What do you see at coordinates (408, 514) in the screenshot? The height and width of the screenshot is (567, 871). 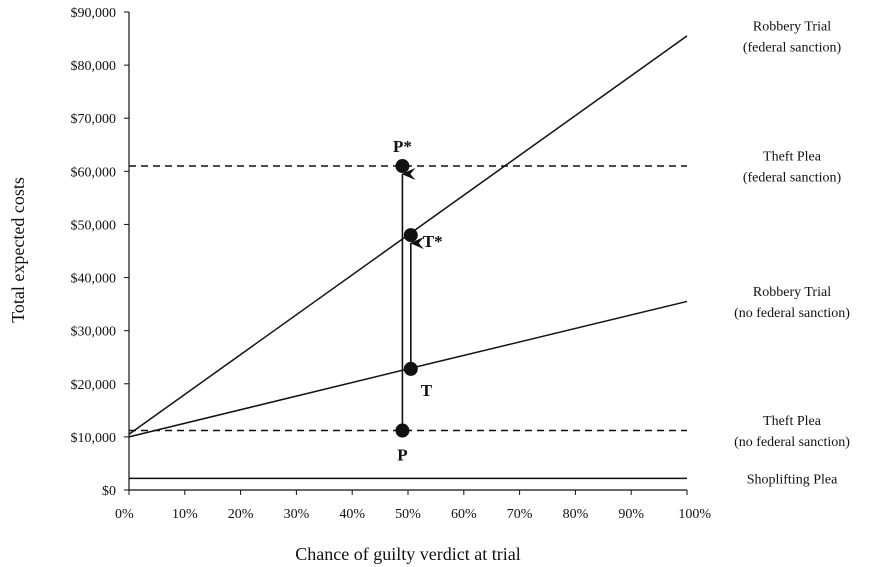 I see `x-tick-label: 50%` at bounding box center [408, 514].